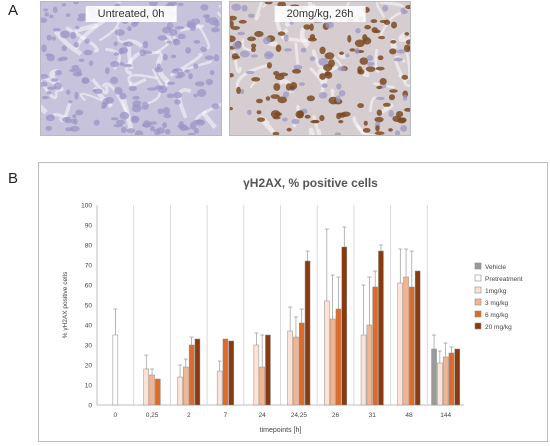 Image resolution: width=550 pixels, height=446 pixels. I want to click on micrograph-treated: 20mg/kg, 26h, so click(320, 68).